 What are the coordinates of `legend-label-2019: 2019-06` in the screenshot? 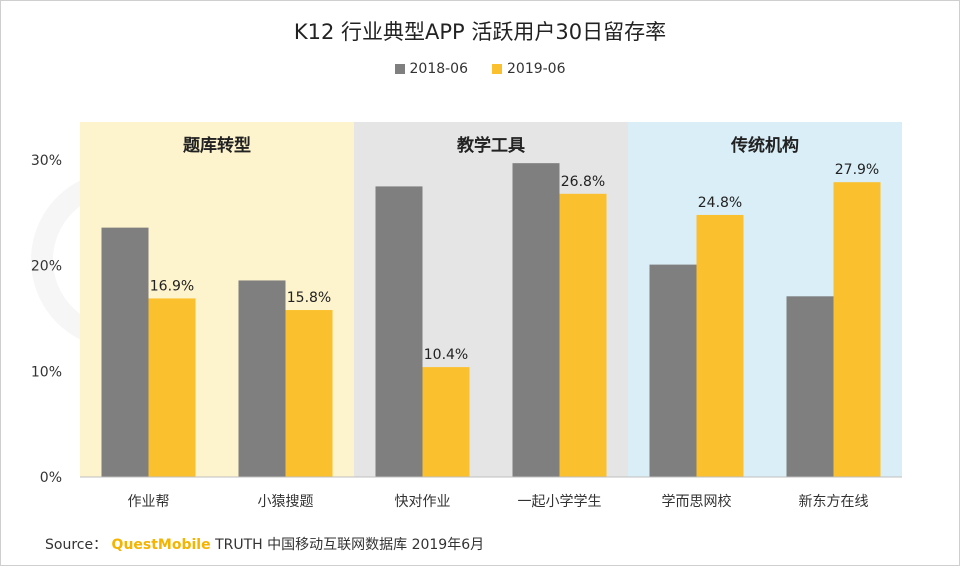 It's located at (536, 69).